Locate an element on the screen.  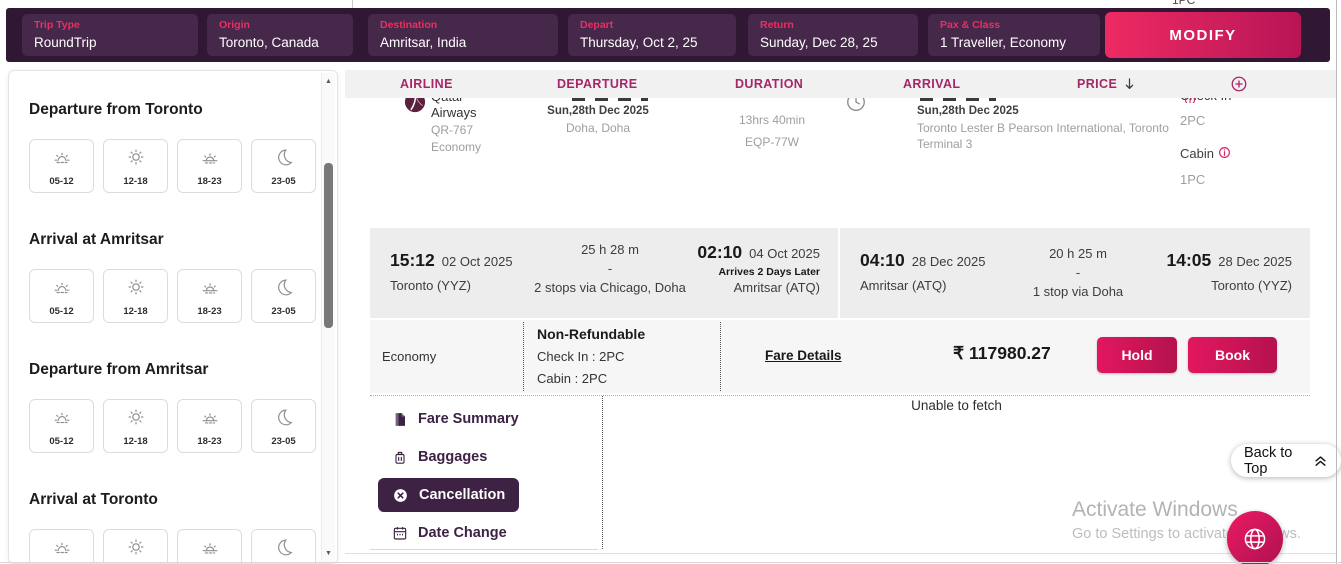
scrollbar-thumb is located at coordinates (328, 245).